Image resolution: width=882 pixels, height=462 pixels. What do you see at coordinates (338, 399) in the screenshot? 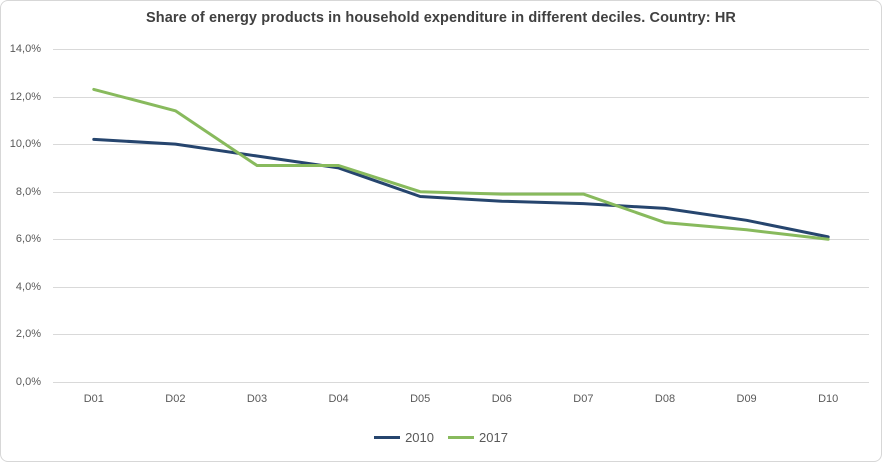
I see `x-tick-label-D04: D04` at bounding box center [338, 399].